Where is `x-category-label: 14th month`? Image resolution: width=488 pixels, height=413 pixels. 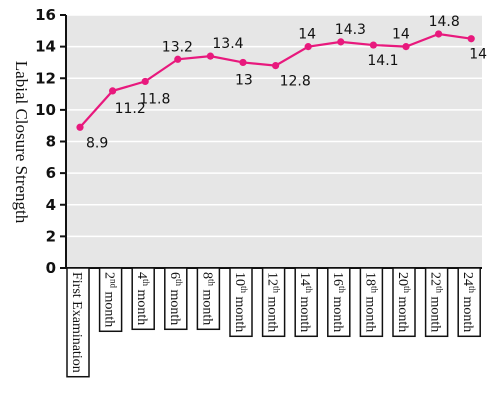 x-category-label: 14th month is located at coordinates (306, 302).